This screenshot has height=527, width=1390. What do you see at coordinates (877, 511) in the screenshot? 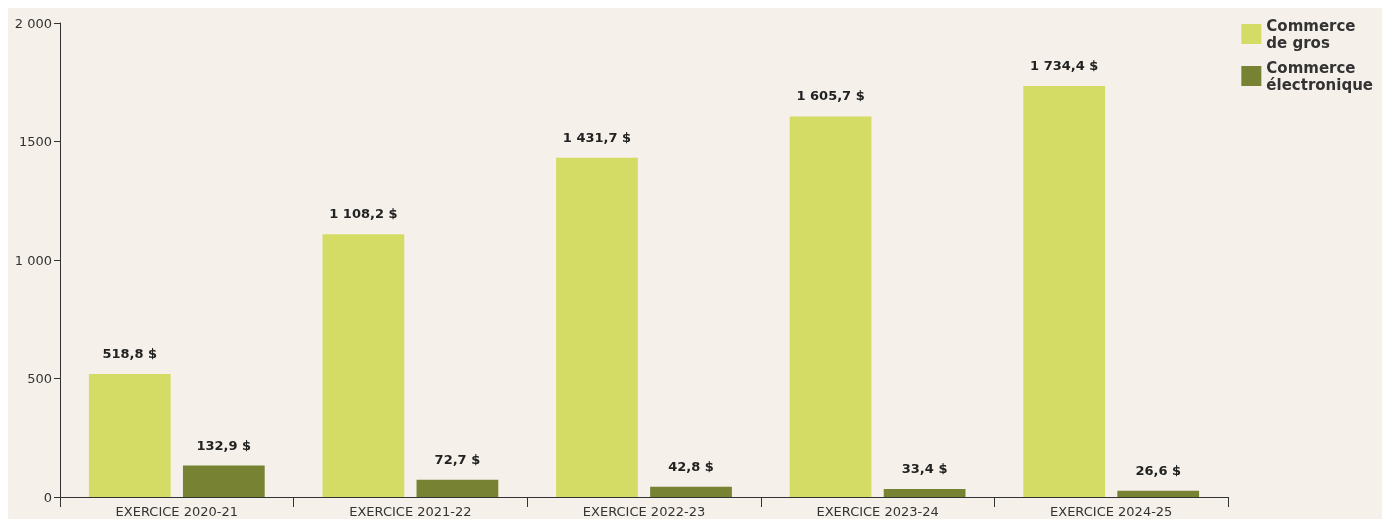
I see `x-tick-label: EXERCICE 2023-24` at bounding box center [877, 511].